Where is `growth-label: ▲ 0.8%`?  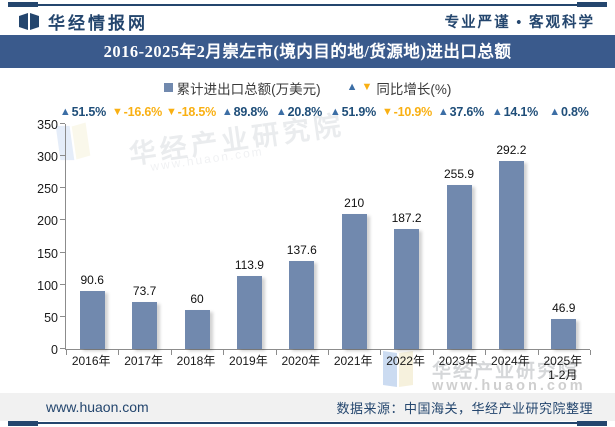
growth-label: ▲ 0.8% is located at coordinates (569, 112).